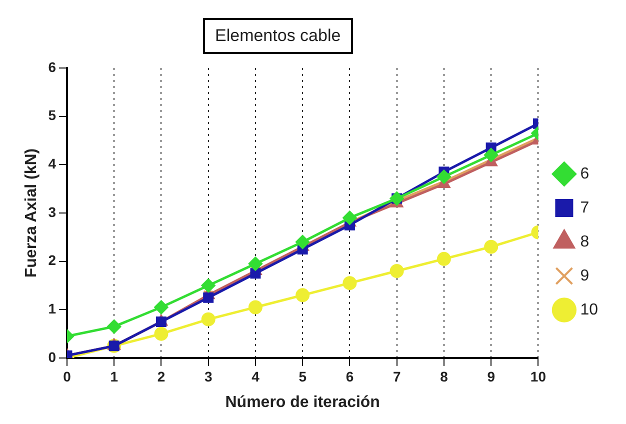  Describe the element at coordinates (491, 376) in the screenshot. I see `x-tick-label: 9` at that location.